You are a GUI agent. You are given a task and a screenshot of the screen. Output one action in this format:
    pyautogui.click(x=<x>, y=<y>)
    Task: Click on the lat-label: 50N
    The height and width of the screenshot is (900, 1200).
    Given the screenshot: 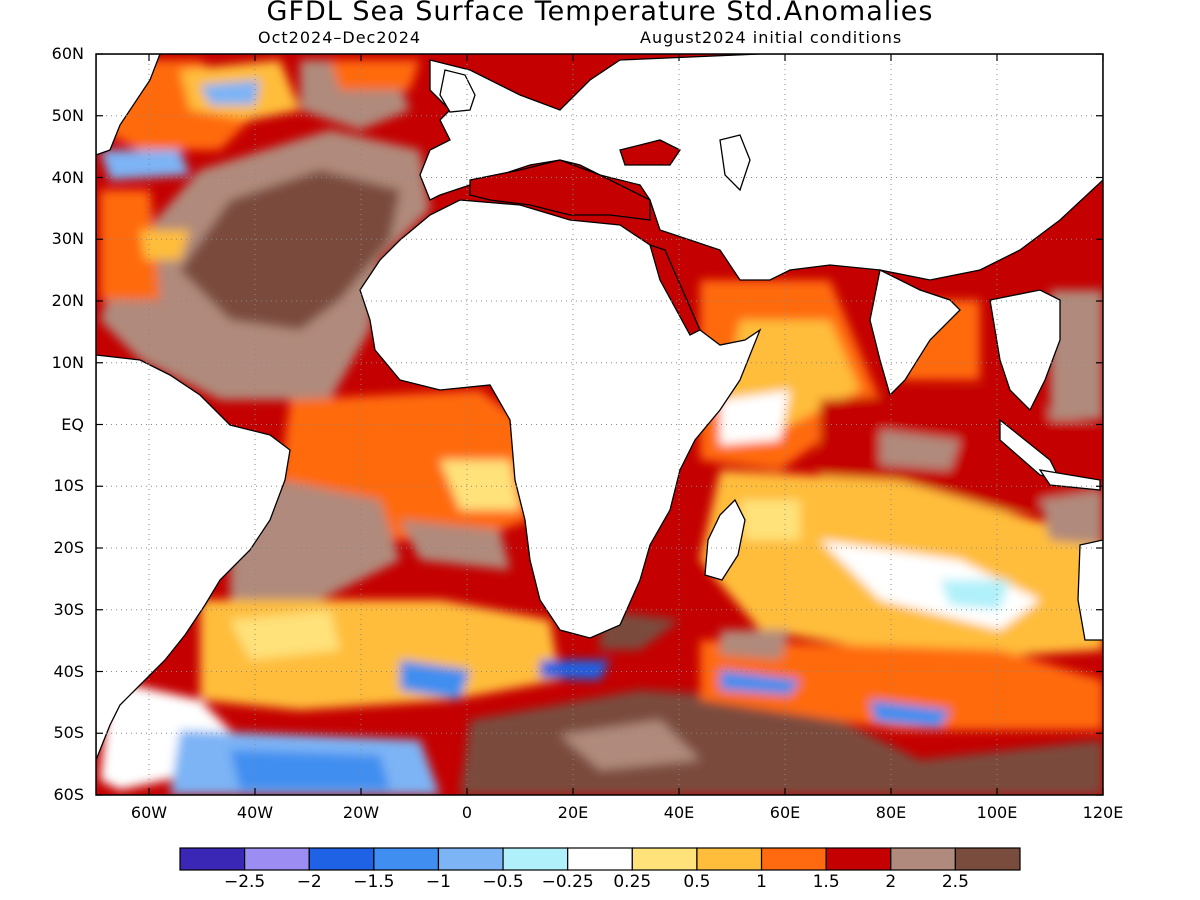 What is the action you would take?
    pyautogui.click(x=67, y=115)
    